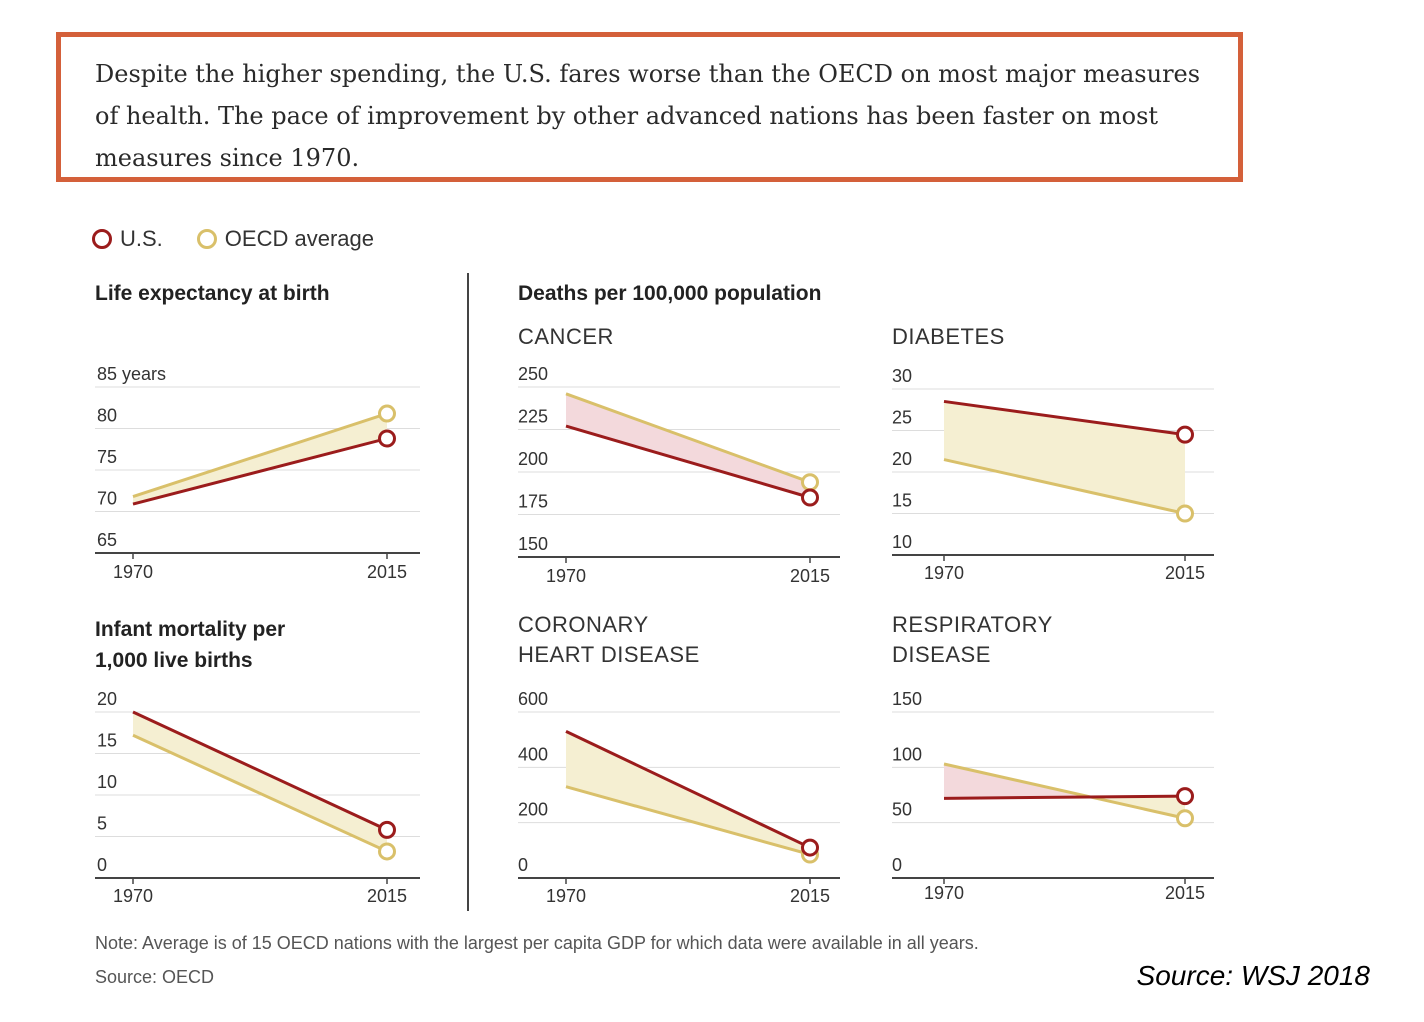 Image resolution: width=1424 pixels, height=1022 pixels. I want to click on diabetes-ytick-label: 30, so click(902, 376).